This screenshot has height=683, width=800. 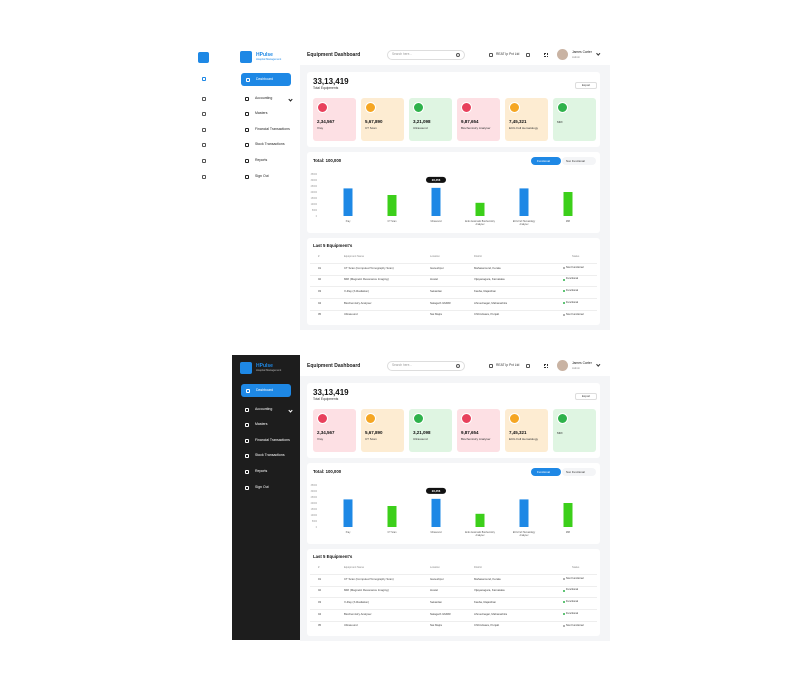 I want to click on user-name: James Carter, so click(x=582, y=362).